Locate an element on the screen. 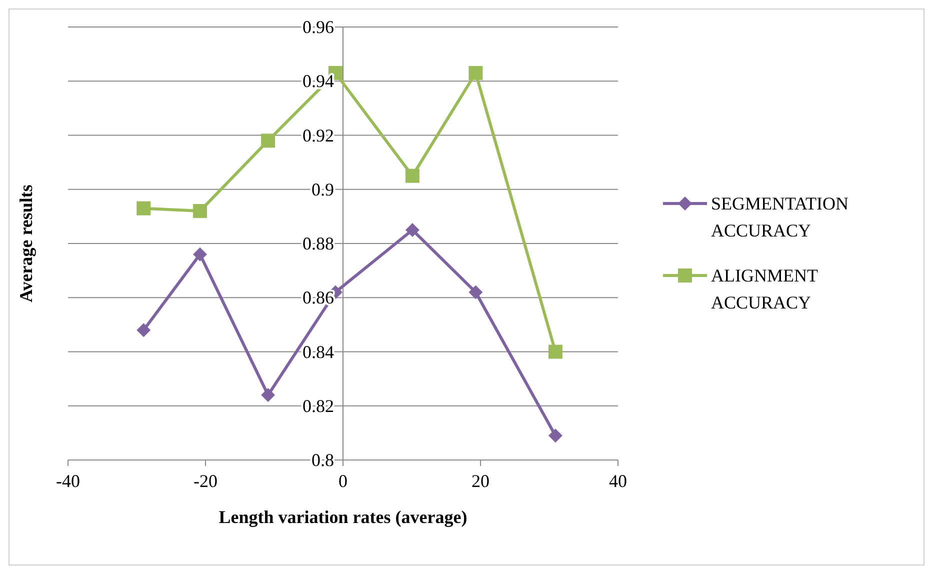 This screenshot has width=925, height=566. x-tick-label: -40 is located at coordinates (68, 481).